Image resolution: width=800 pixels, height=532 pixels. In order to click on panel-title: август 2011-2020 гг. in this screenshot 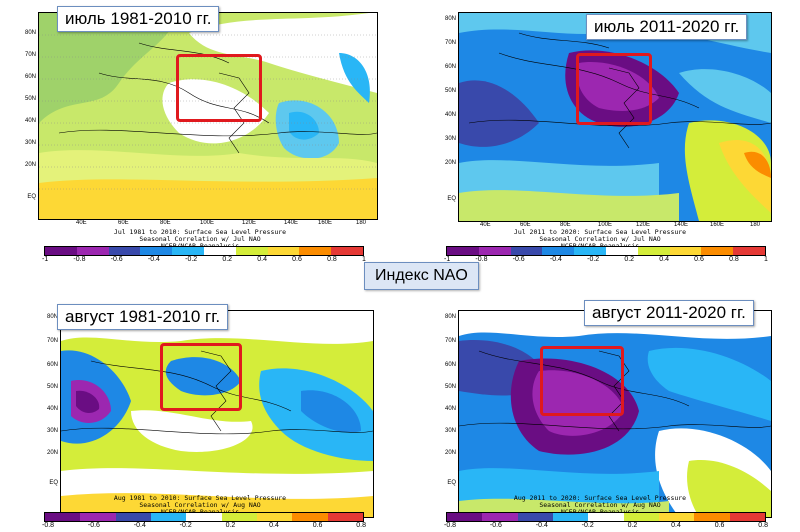, I will do `click(669, 313)`.